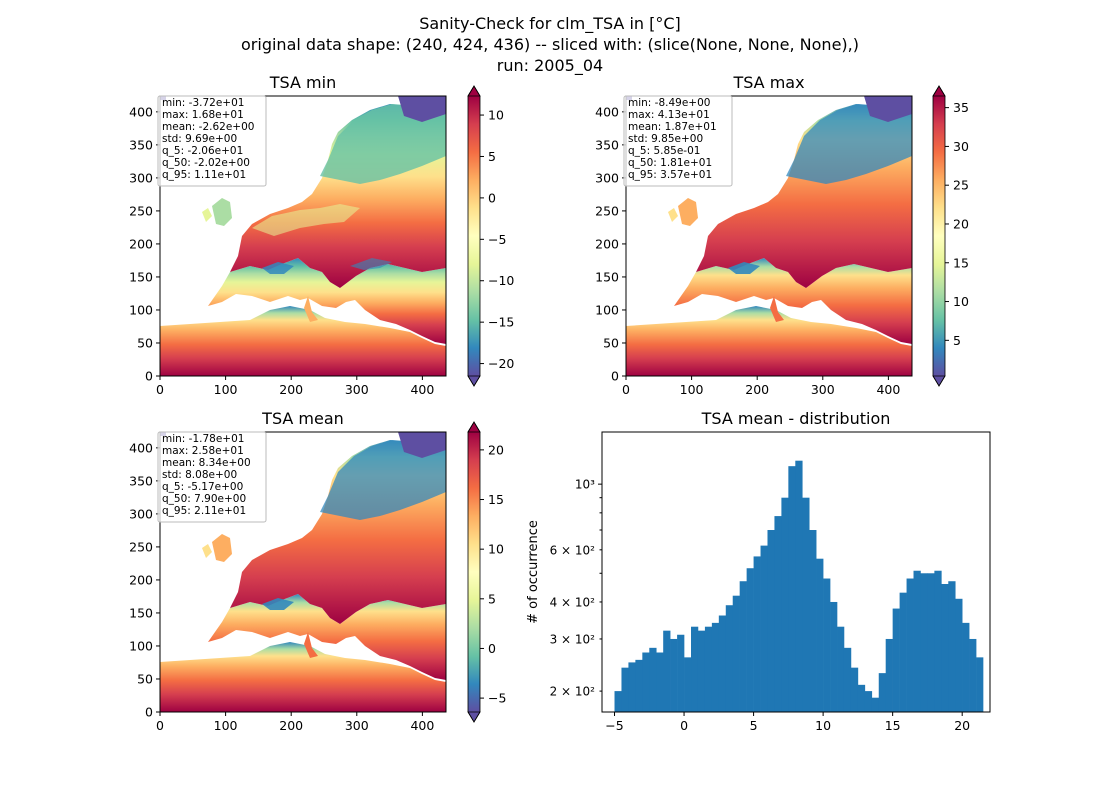 This screenshot has width=1100, height=800. What do you see at coordinates (961, 107) in the screenshot?
I see `colorbar-tick-label: 35` at bounding box center [961, 107].